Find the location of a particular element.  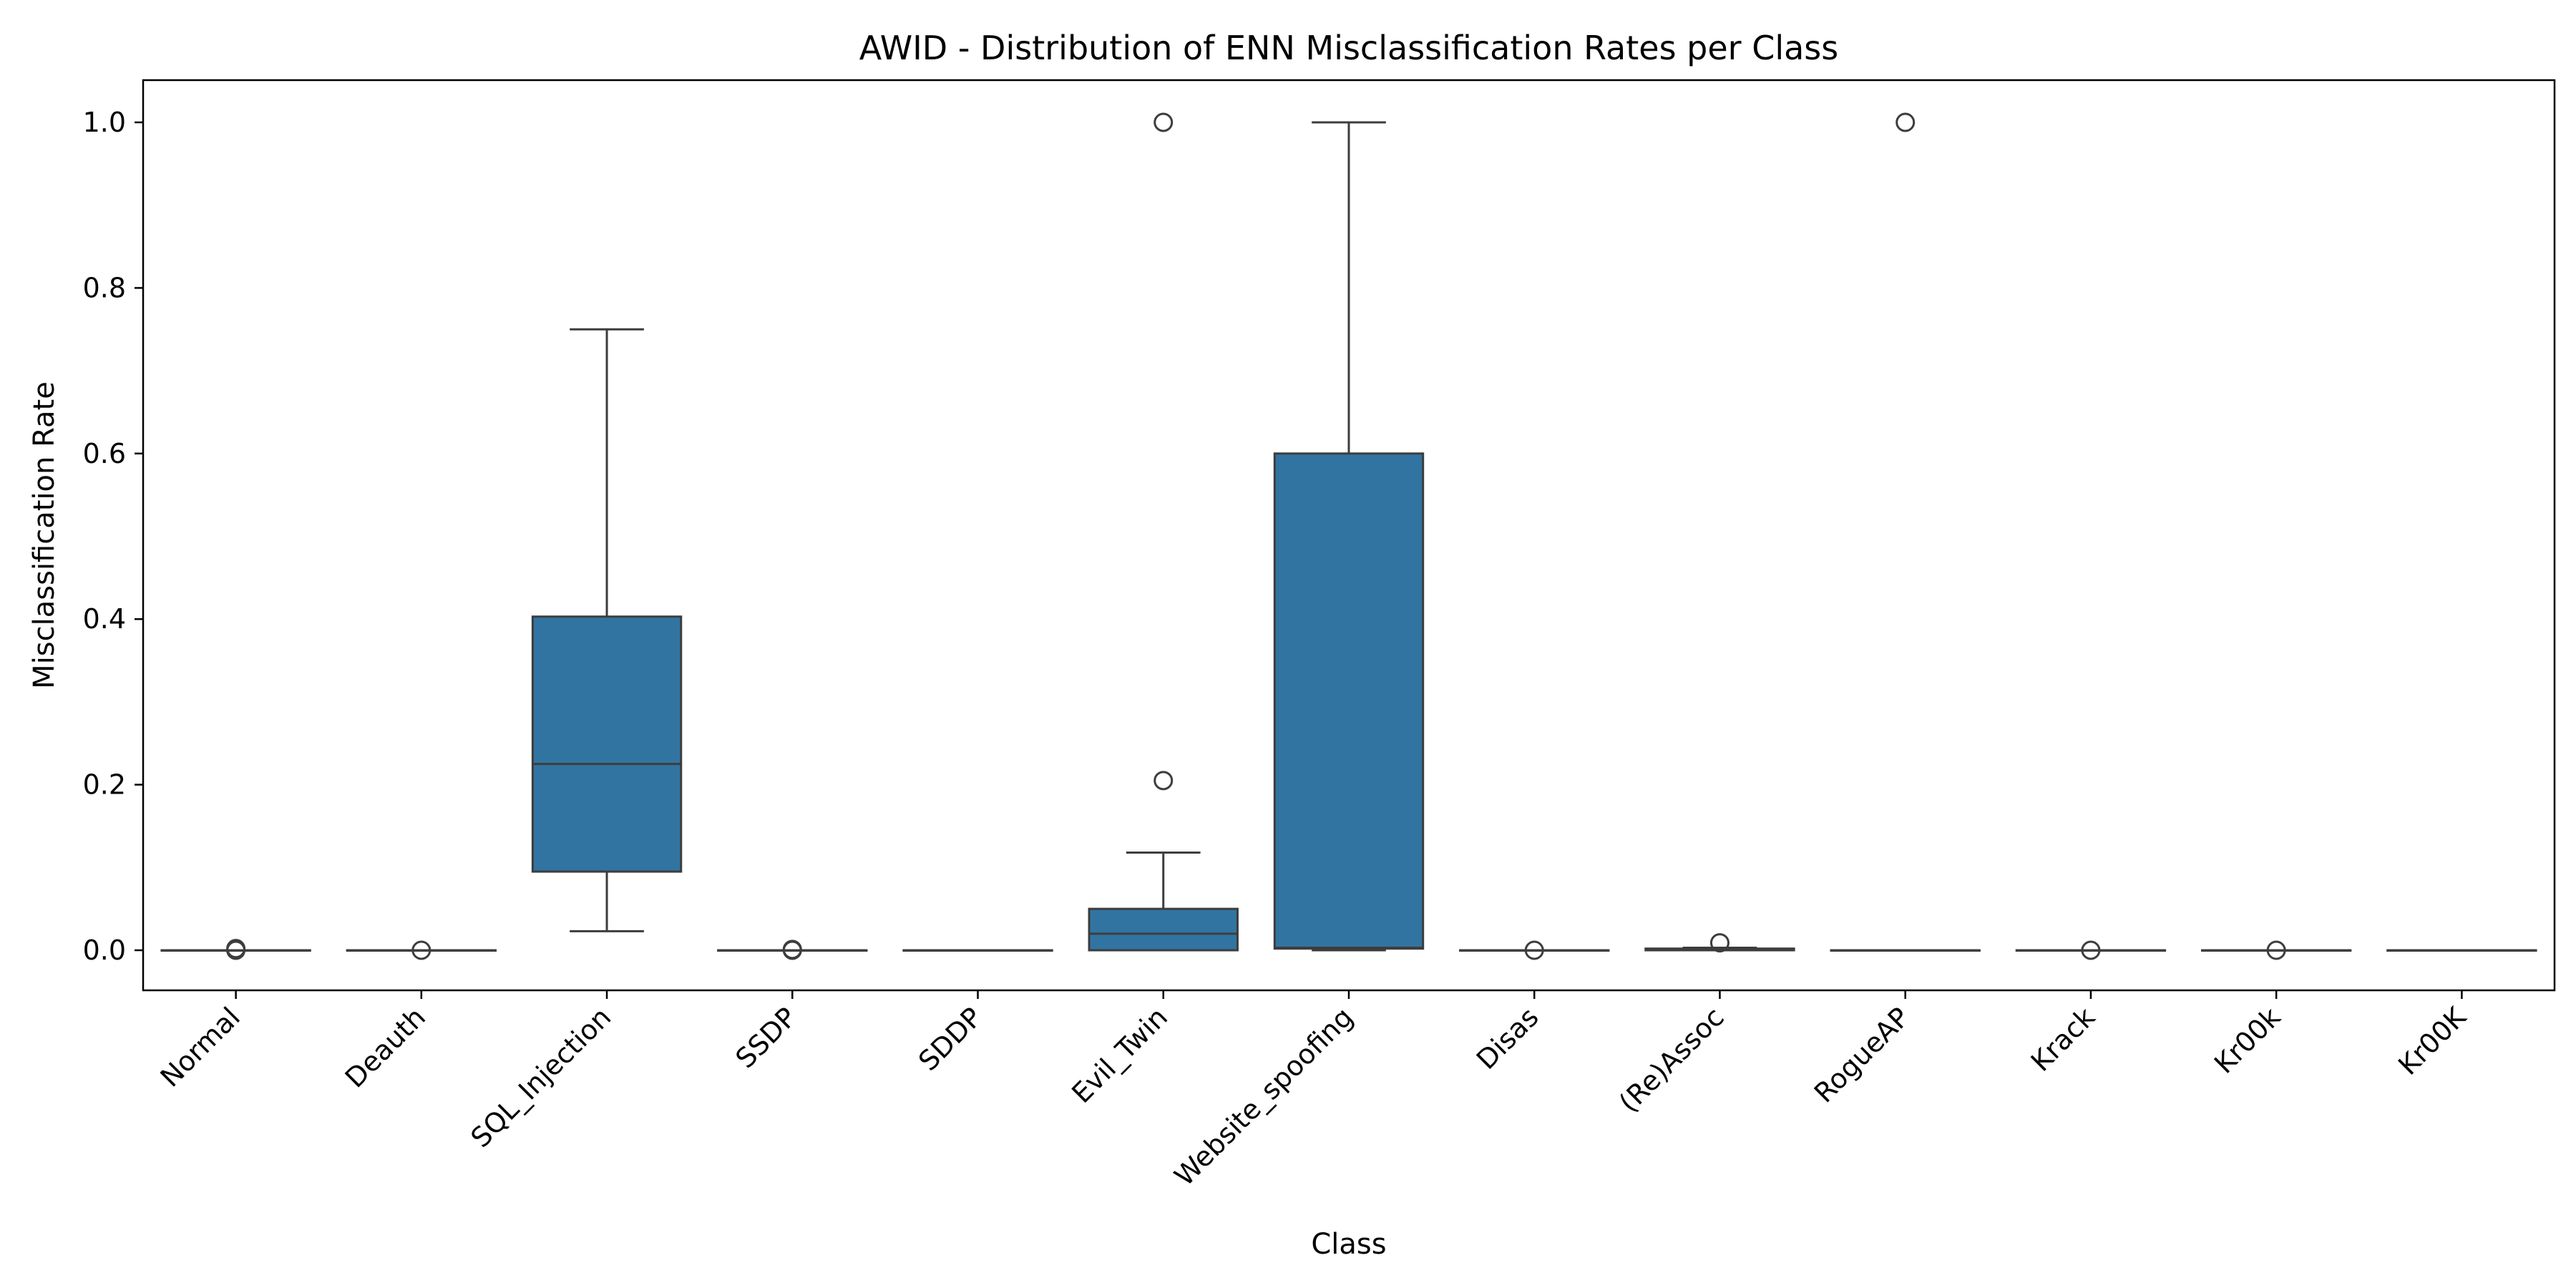

box-sddp is located at coordinates (977, 950).